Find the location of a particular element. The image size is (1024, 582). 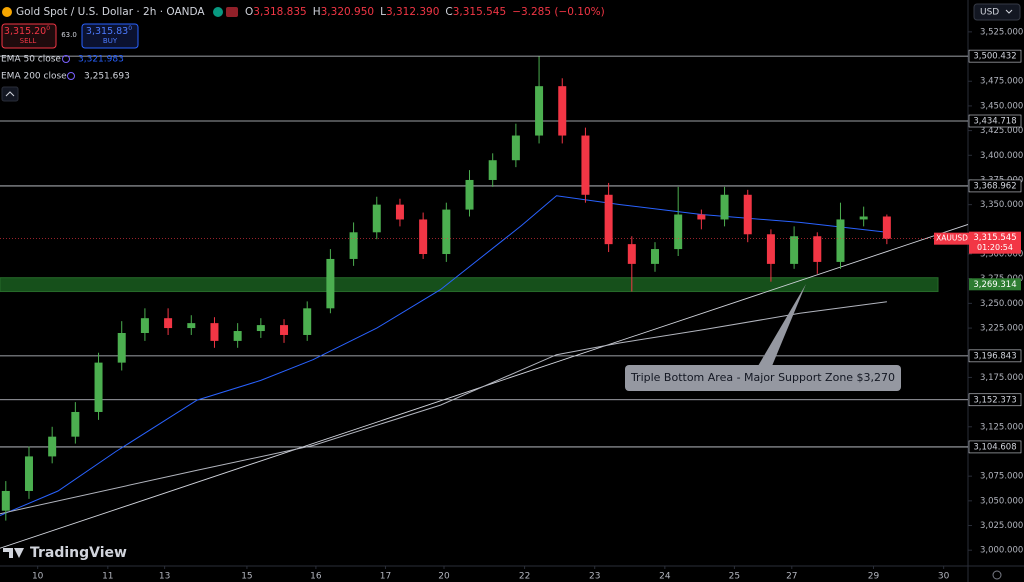

x-tick-label: 24 is located at coordinates (665, 577).